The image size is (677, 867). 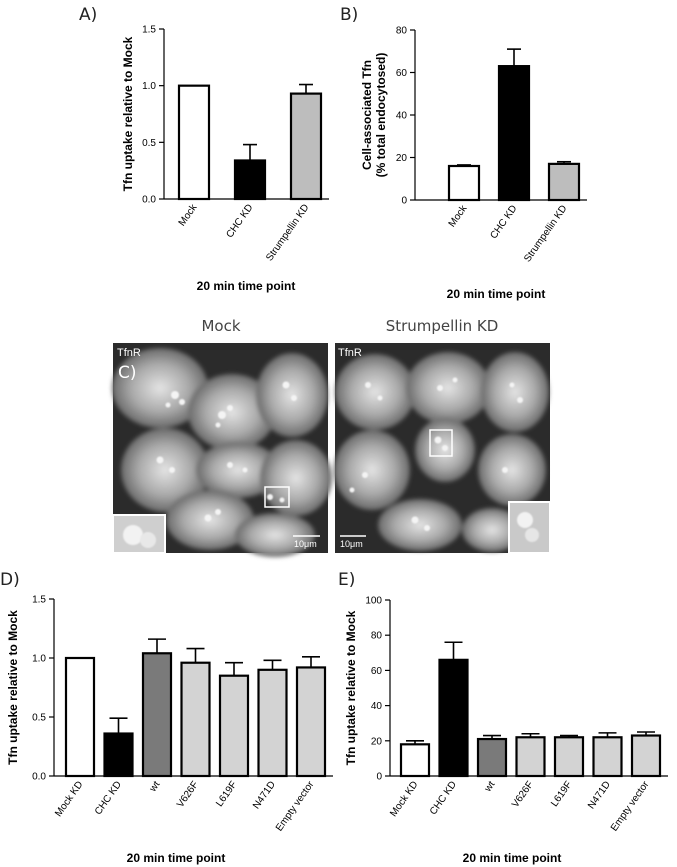 I want to click on panel-label-b: B), so click(x=349, y=15).